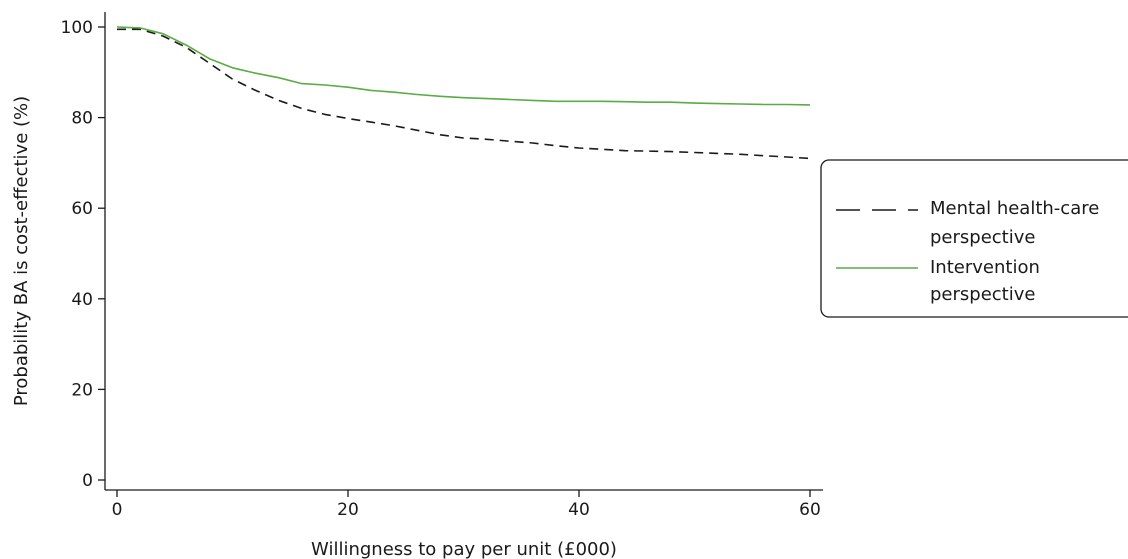  What do you see at coordinates (82, 390) in the screenshot?
I see `y-tick-label-20: 20` at bounding box center [82, 390].